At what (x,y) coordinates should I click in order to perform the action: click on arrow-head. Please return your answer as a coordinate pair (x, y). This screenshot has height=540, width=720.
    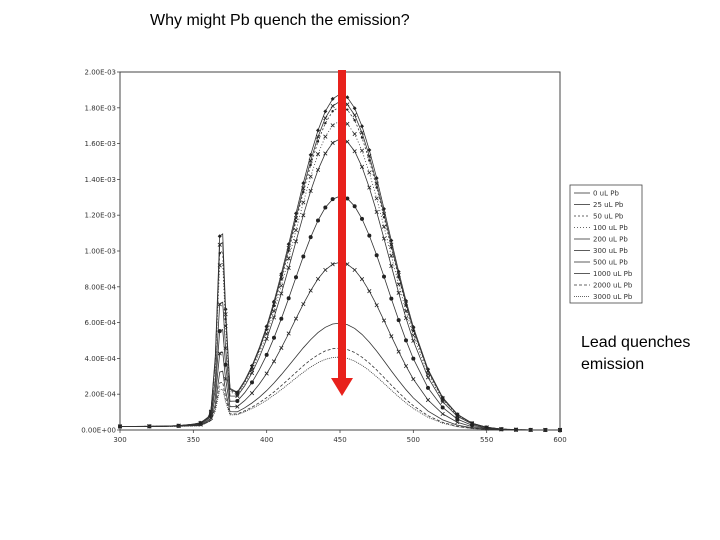
    Looking at the image, I should click on (342, 387).